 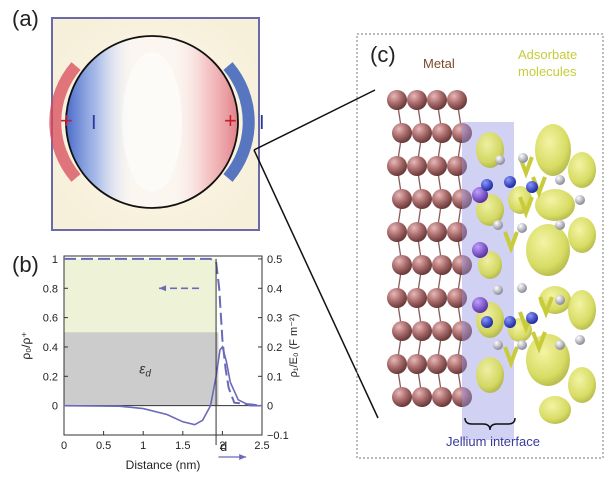 What do you see at coordinates (270, 407) in the screenshot?
I see `y-right-tick-label: 0` at bounding box center [270, 407].